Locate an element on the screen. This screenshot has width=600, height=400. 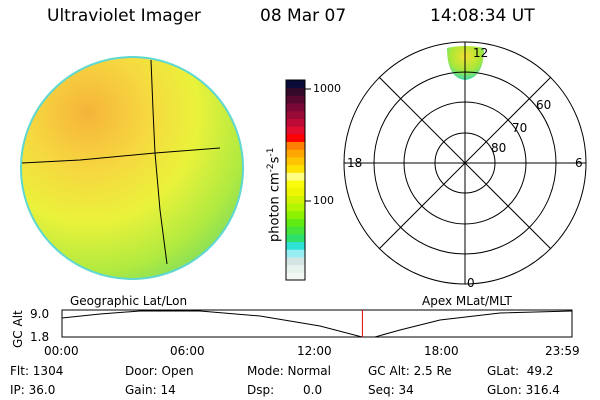
colorbar-tick-1000: 1000 is located at coordinates (327, 88).